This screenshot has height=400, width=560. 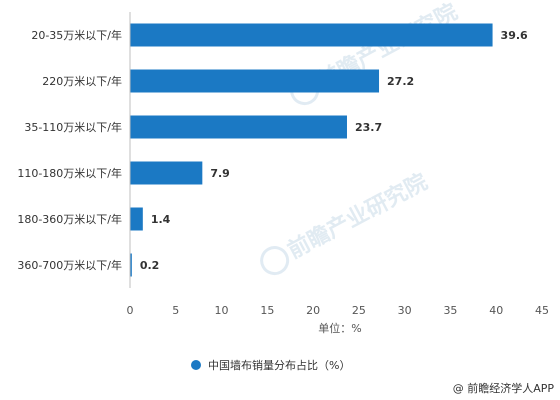 I want to click on credit-text: @ 前瞻经济学人APP, so click(x=504, y=388).